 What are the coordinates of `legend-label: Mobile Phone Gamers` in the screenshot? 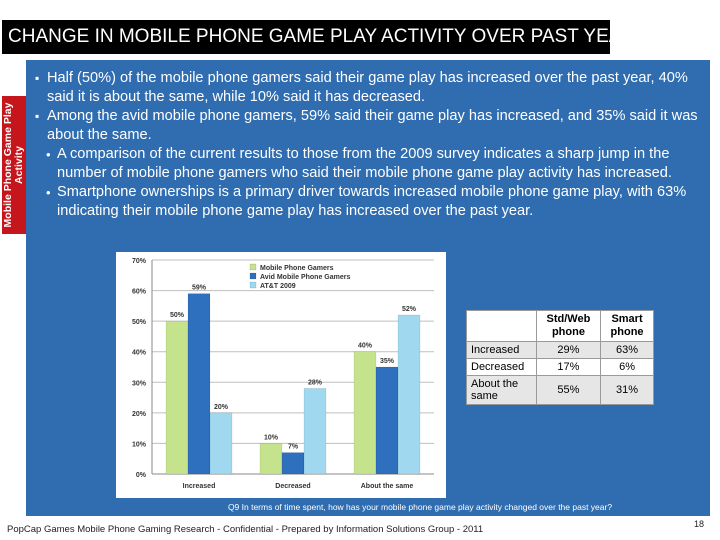 It's located at (297, 268).